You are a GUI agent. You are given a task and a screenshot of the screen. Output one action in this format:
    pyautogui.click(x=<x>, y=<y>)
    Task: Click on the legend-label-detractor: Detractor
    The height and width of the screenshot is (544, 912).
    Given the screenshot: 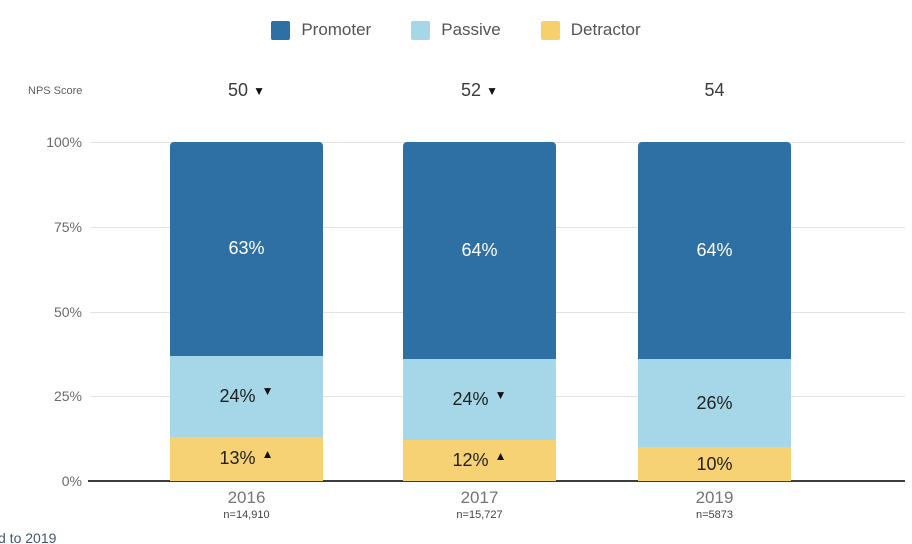 What is the action you would take?
    pyautogui.click(x=605, y=29)
    